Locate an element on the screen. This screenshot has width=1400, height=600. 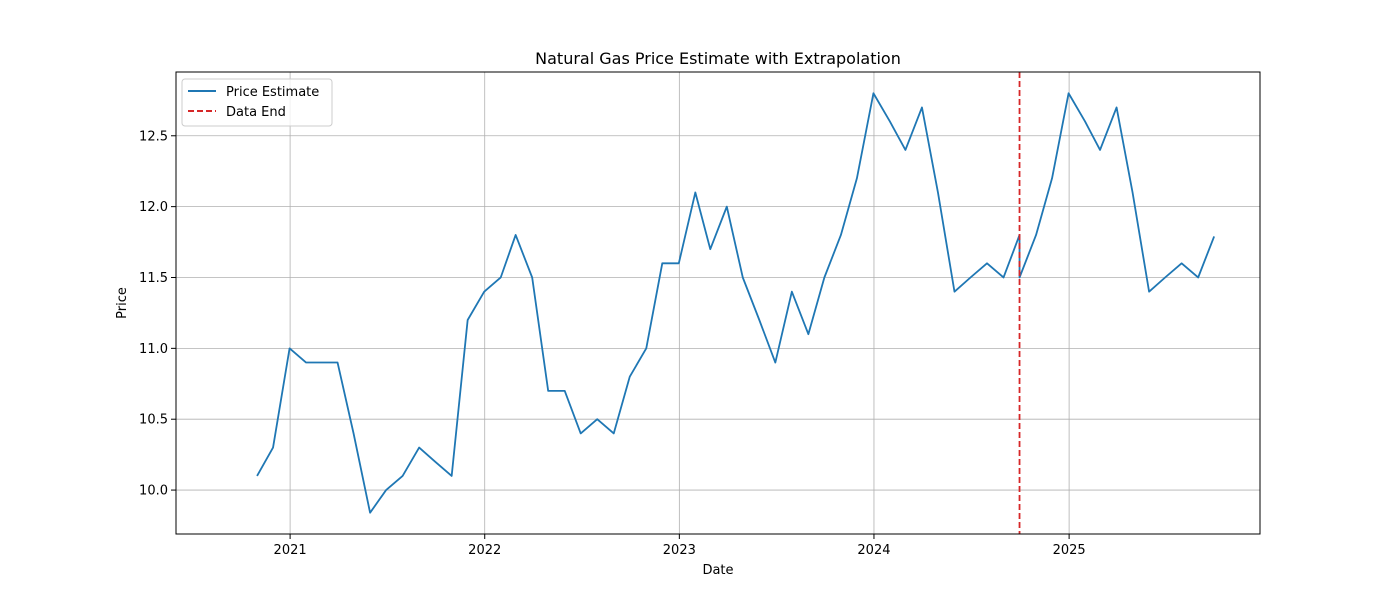
x-axis-label: Date is located at coordinates (717, 570).